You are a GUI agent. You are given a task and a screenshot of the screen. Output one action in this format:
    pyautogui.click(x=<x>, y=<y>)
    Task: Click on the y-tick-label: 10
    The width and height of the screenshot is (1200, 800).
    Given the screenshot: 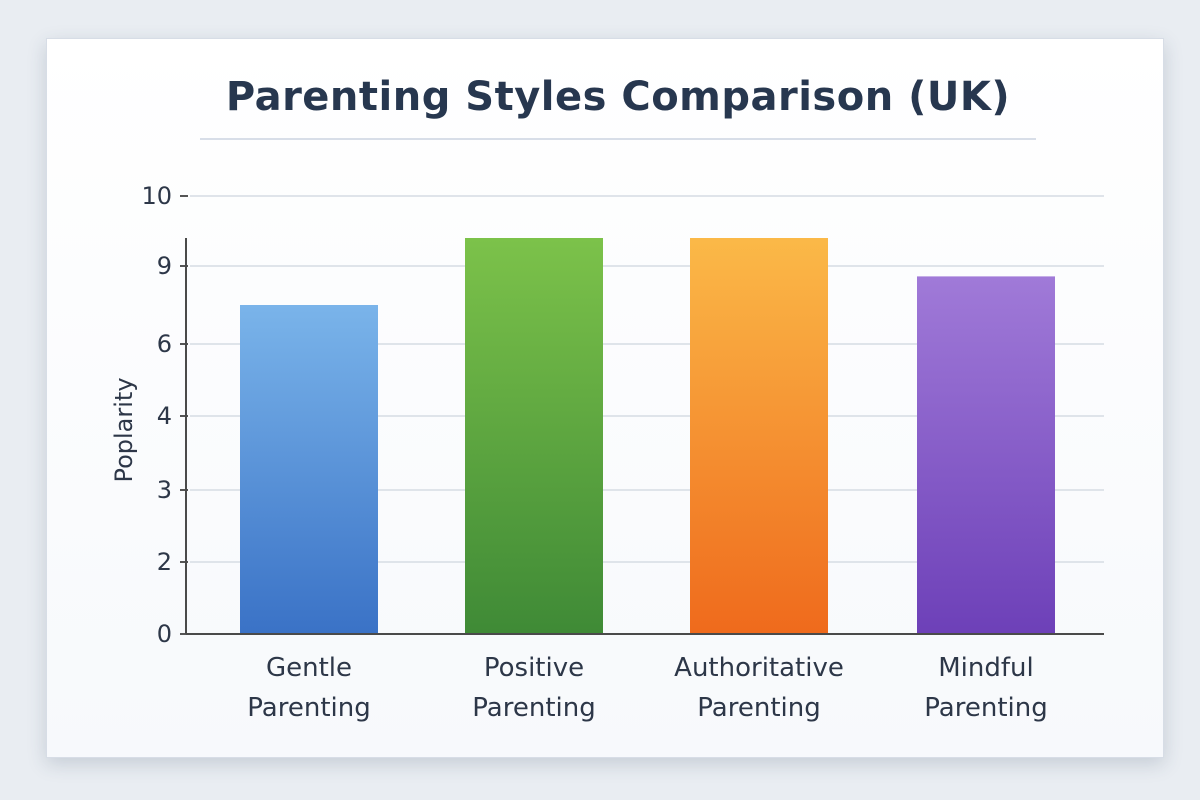 What is the action you would take?
    pyautogui.click(x=156, y=196)
    